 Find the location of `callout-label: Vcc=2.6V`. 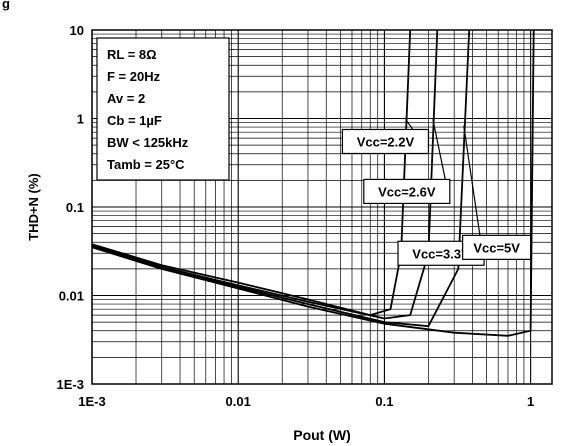

callout-label: Vcc=2.6V is located at coordinates (407, 191).